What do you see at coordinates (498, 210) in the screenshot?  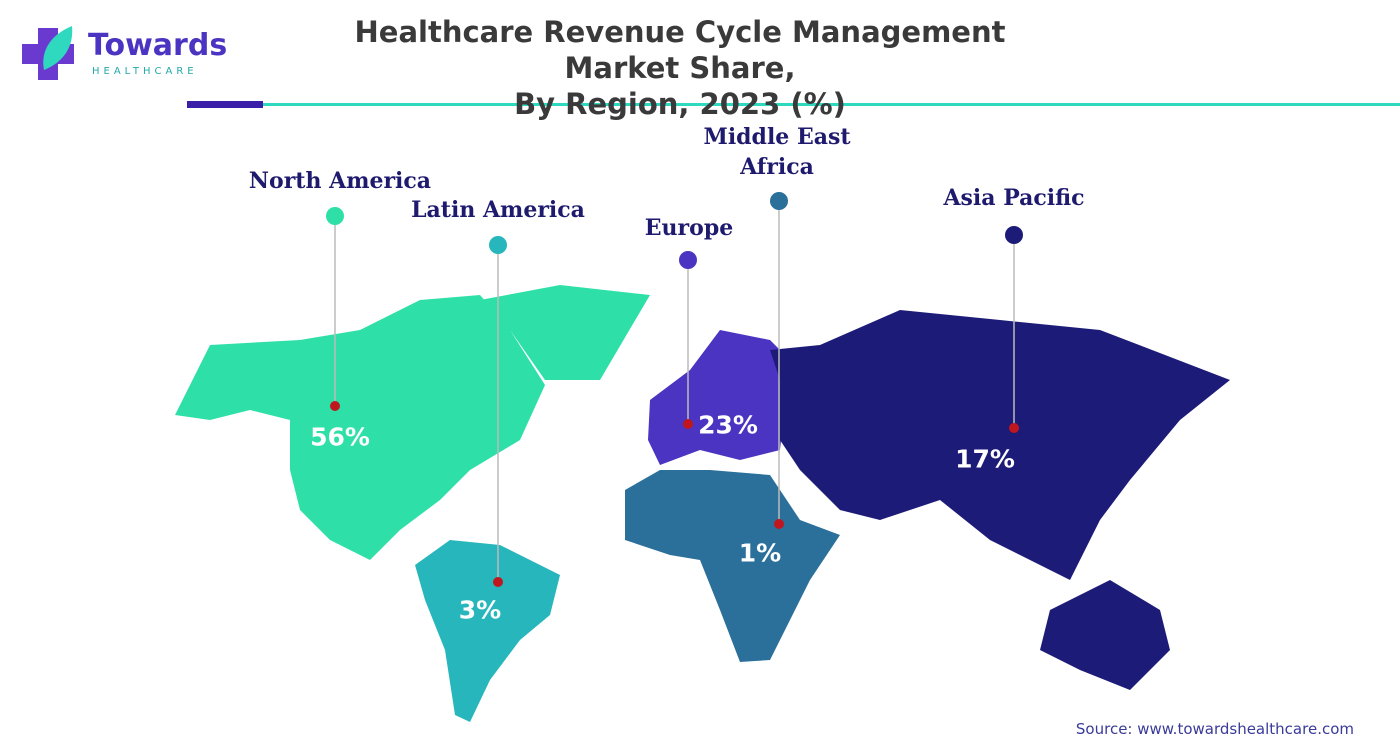 I see `region-label: Latin America` at bounding box center [498, 210].